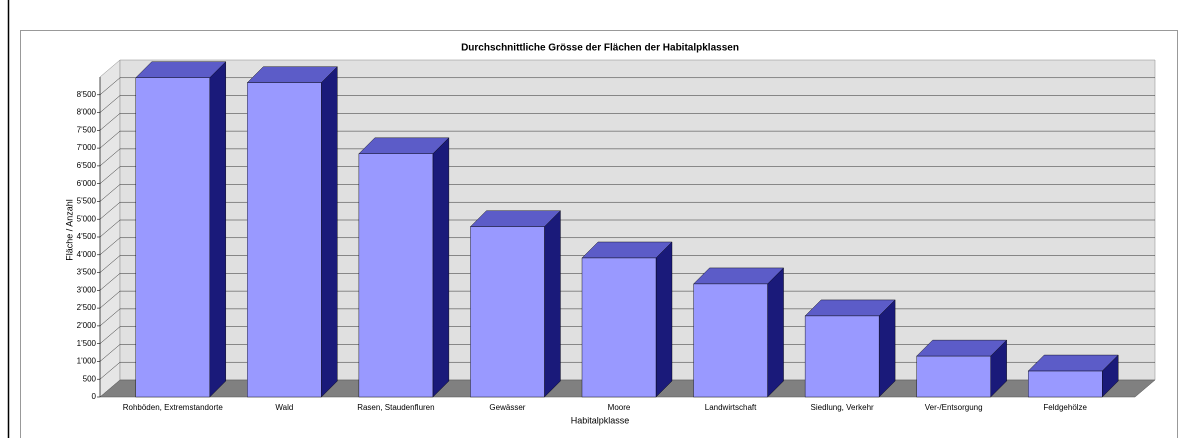 The height and width of the screenshot is (438, 1197). What do you see at coordinates (87, 289) in the screenshot?
I see `y-tick-label: 3'000` at bounding box center [87, 289].